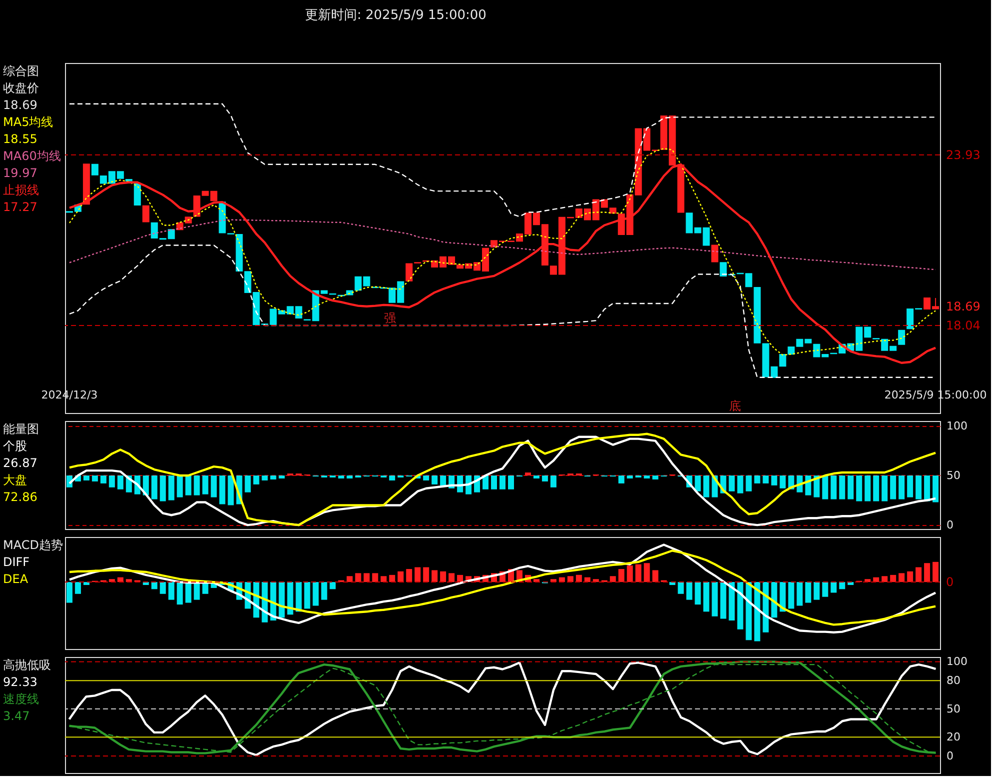 This screenshot has height=780, width=1000. I want to click on text: 18.55, so click(20, 139).